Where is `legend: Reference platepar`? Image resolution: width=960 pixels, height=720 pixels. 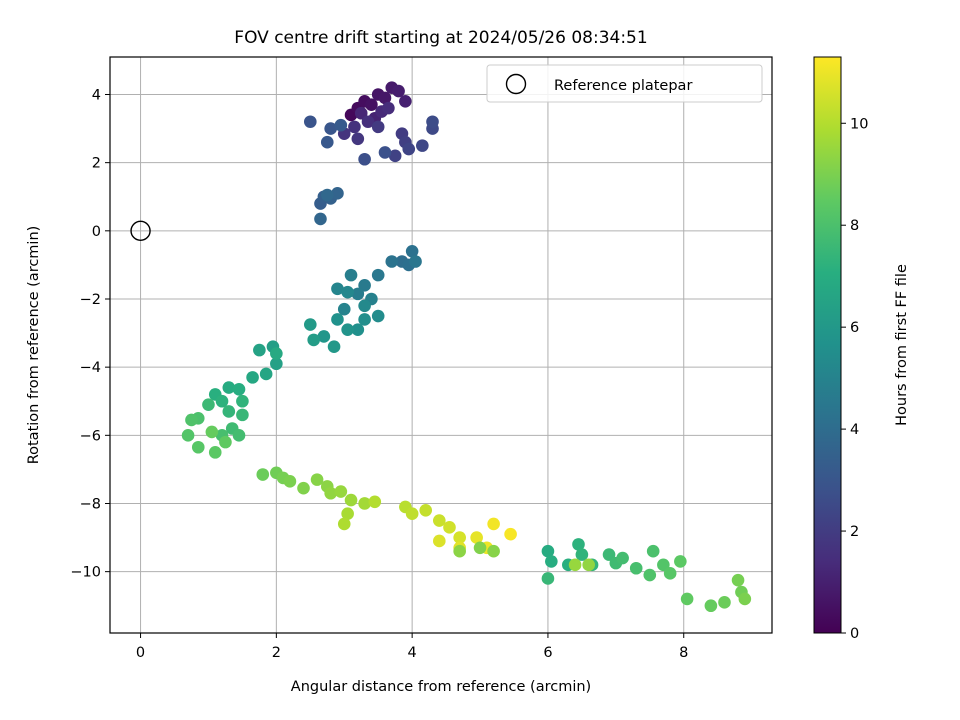
legend: Reference platepar is located at coordinates (624, 83).